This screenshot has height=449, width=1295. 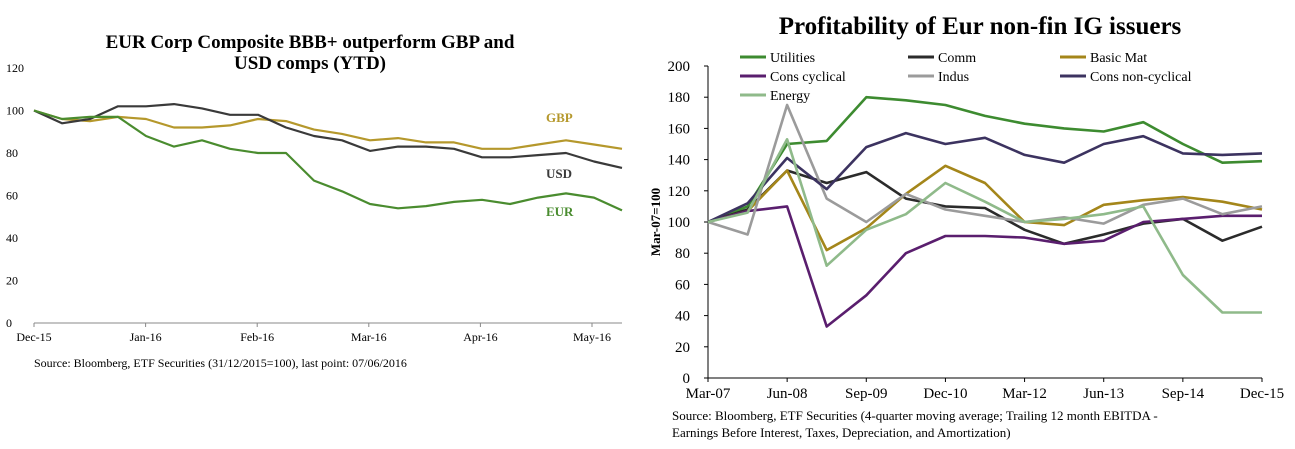 I want to click on right-legend-label-cons-non-cyclical: Cons non-cyclical, so click(x=1141, y=77).